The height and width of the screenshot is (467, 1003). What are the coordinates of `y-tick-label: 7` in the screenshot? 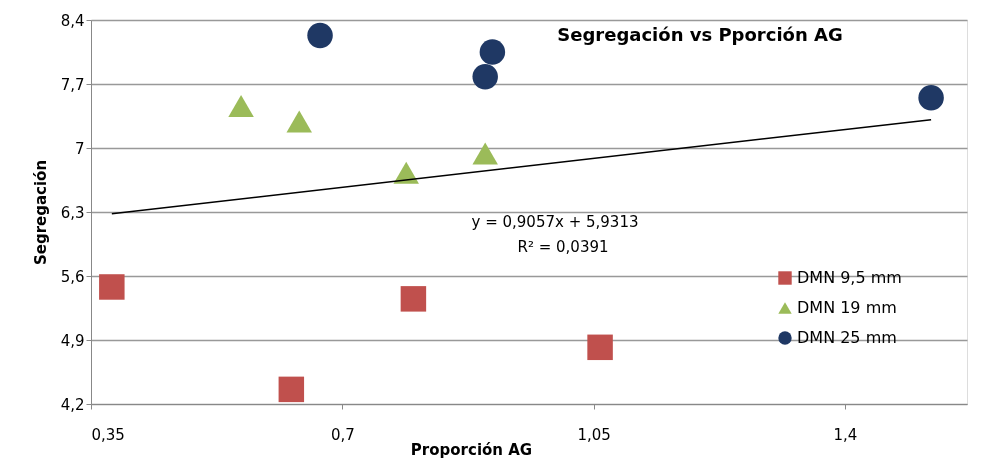 It's located at (79, 148).